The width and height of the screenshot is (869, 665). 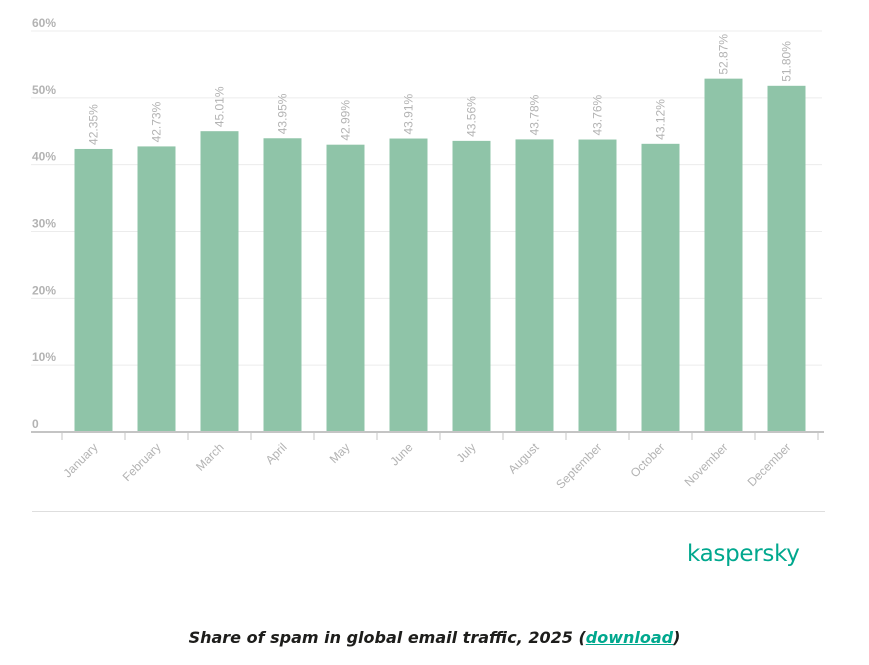 I want to click on bar-value-label: 43.78%, so click(x=535, y=114).